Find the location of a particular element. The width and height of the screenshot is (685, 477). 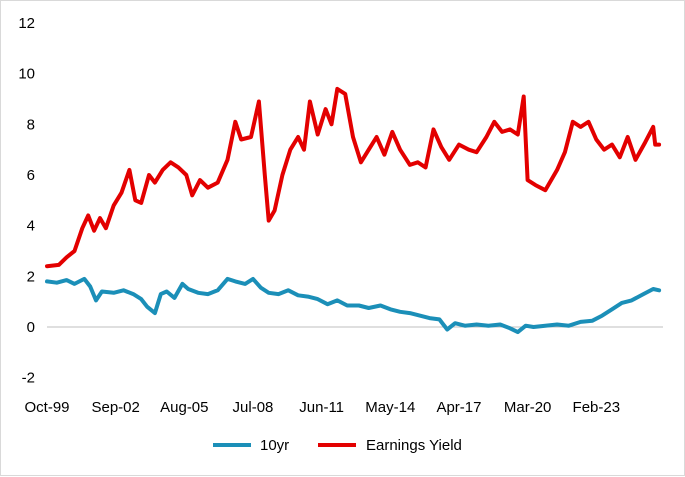

y-axis-tick-labels: -2 0 2 4 6 8 10 12 is located at coordinates (26, 201).